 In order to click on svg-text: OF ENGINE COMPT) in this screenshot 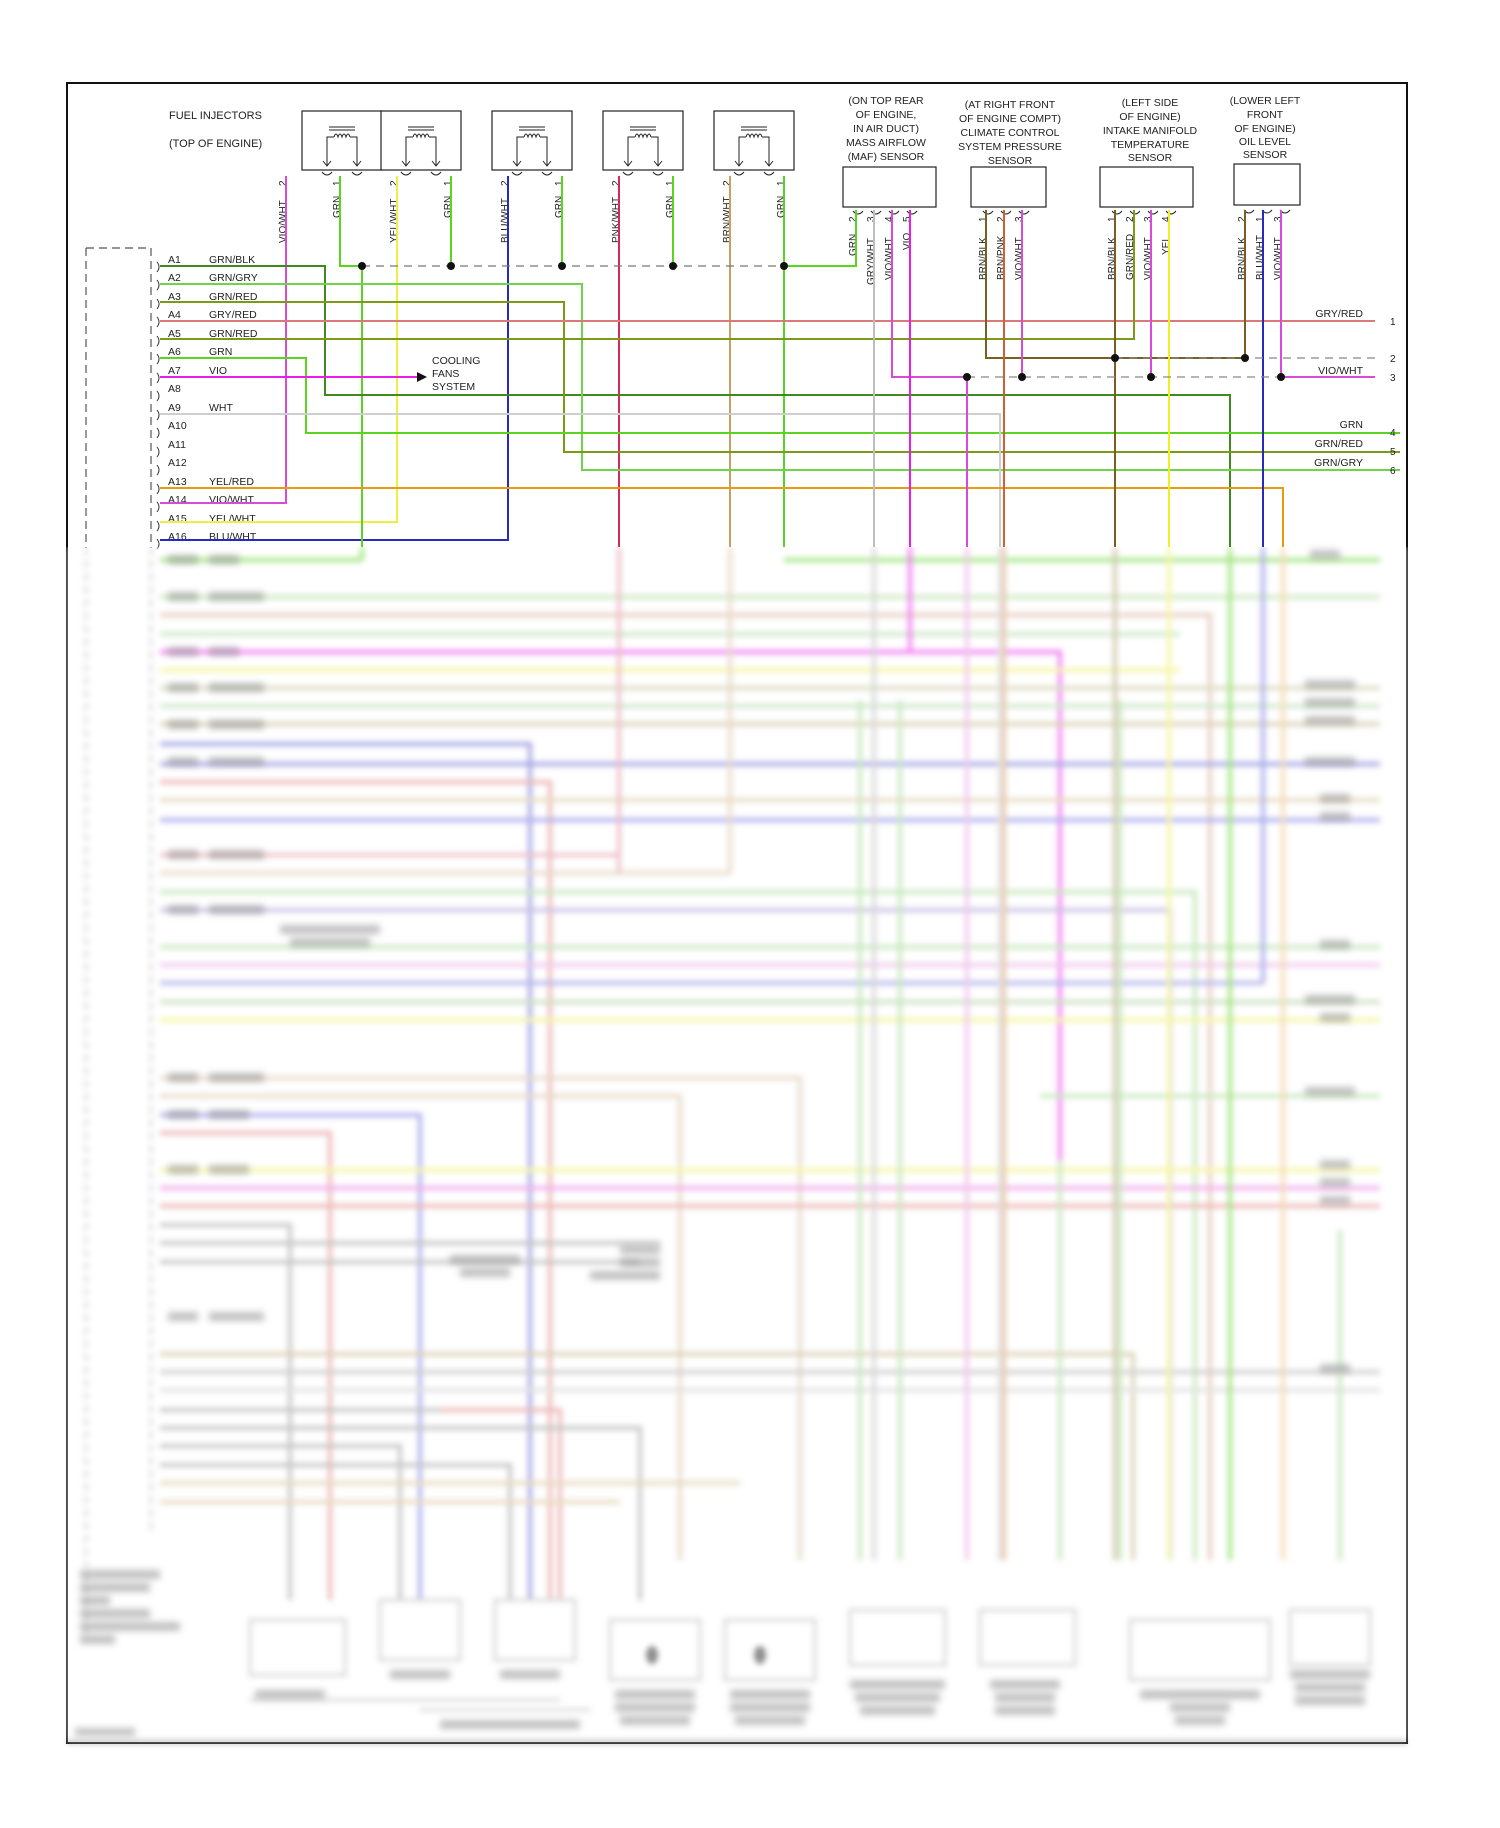, I will do `click(1010, 119)`.